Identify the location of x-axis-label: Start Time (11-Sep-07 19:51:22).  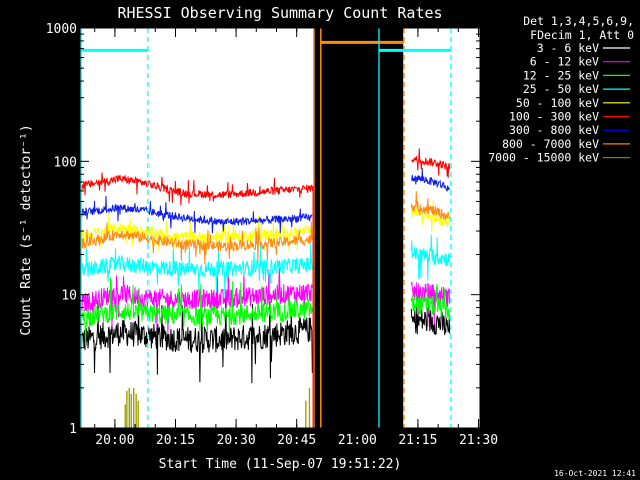
(280, 464).